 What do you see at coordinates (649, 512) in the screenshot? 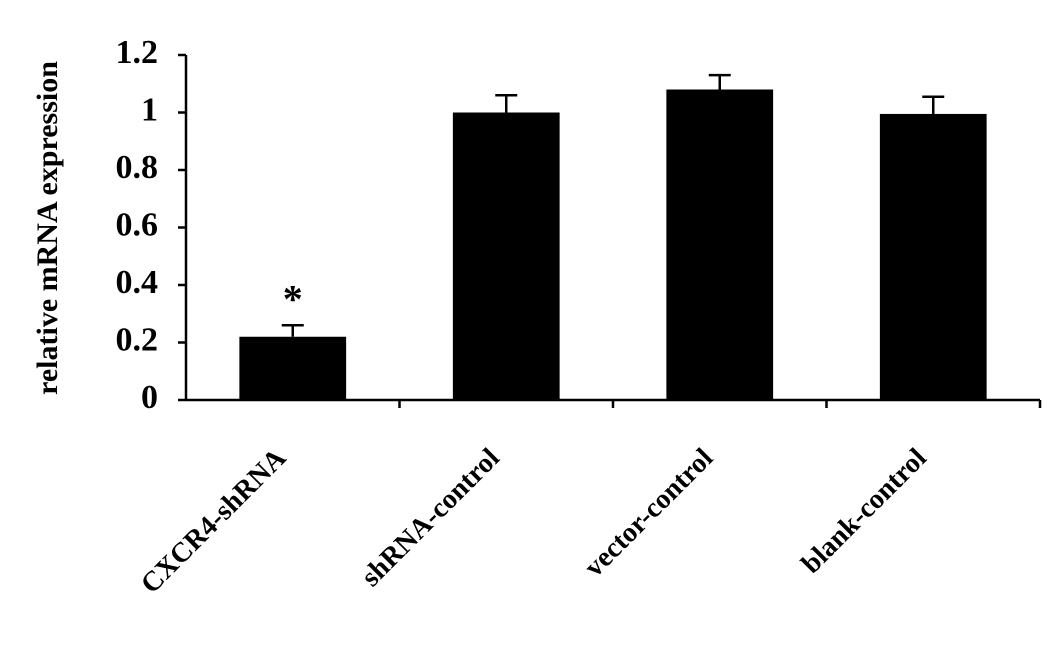
I see `x-tick-label: vector-control` at bounding box center [649, 512].